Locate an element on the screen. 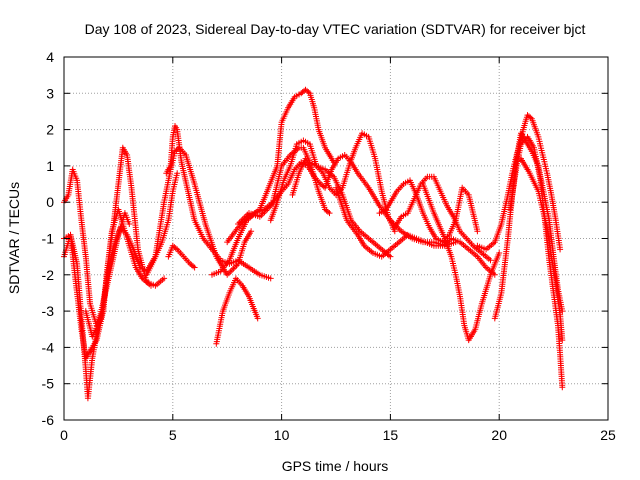 This screenshot has width=640, height=480. y-tick-label: 4 is located at coordinates (50, 57).